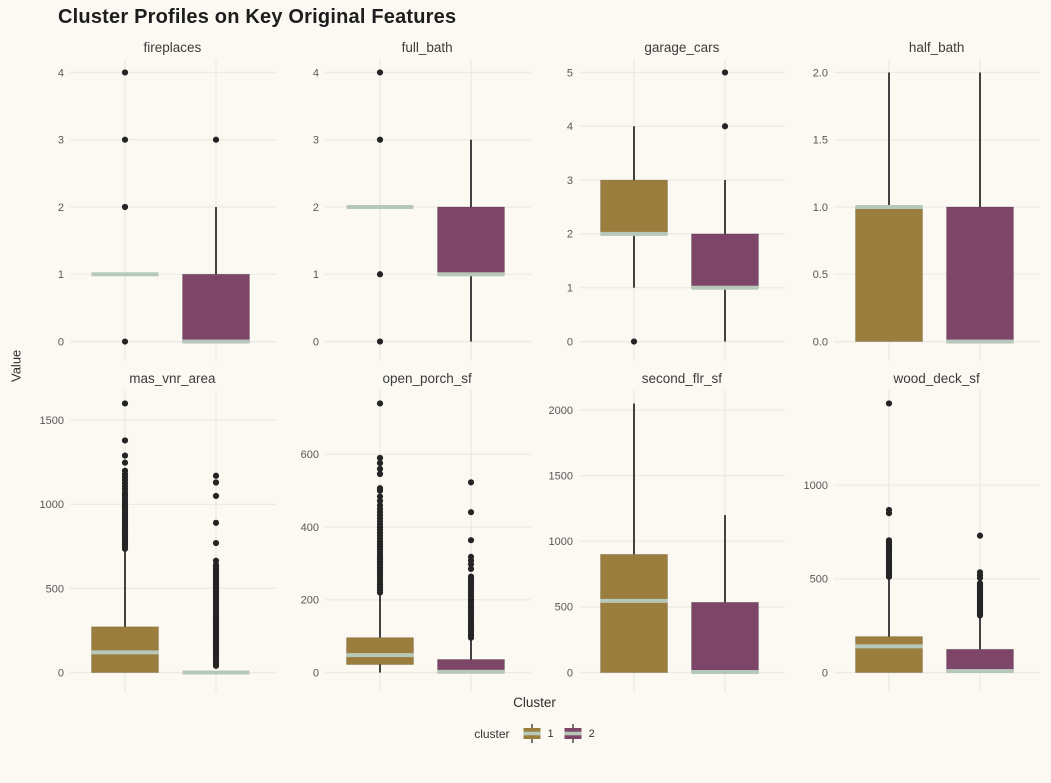 The image size is (1051, 783). Describe the element at coordinates (415, 541) in the screenshot. I see `facet-plot: 0 200 400 600` at that location.